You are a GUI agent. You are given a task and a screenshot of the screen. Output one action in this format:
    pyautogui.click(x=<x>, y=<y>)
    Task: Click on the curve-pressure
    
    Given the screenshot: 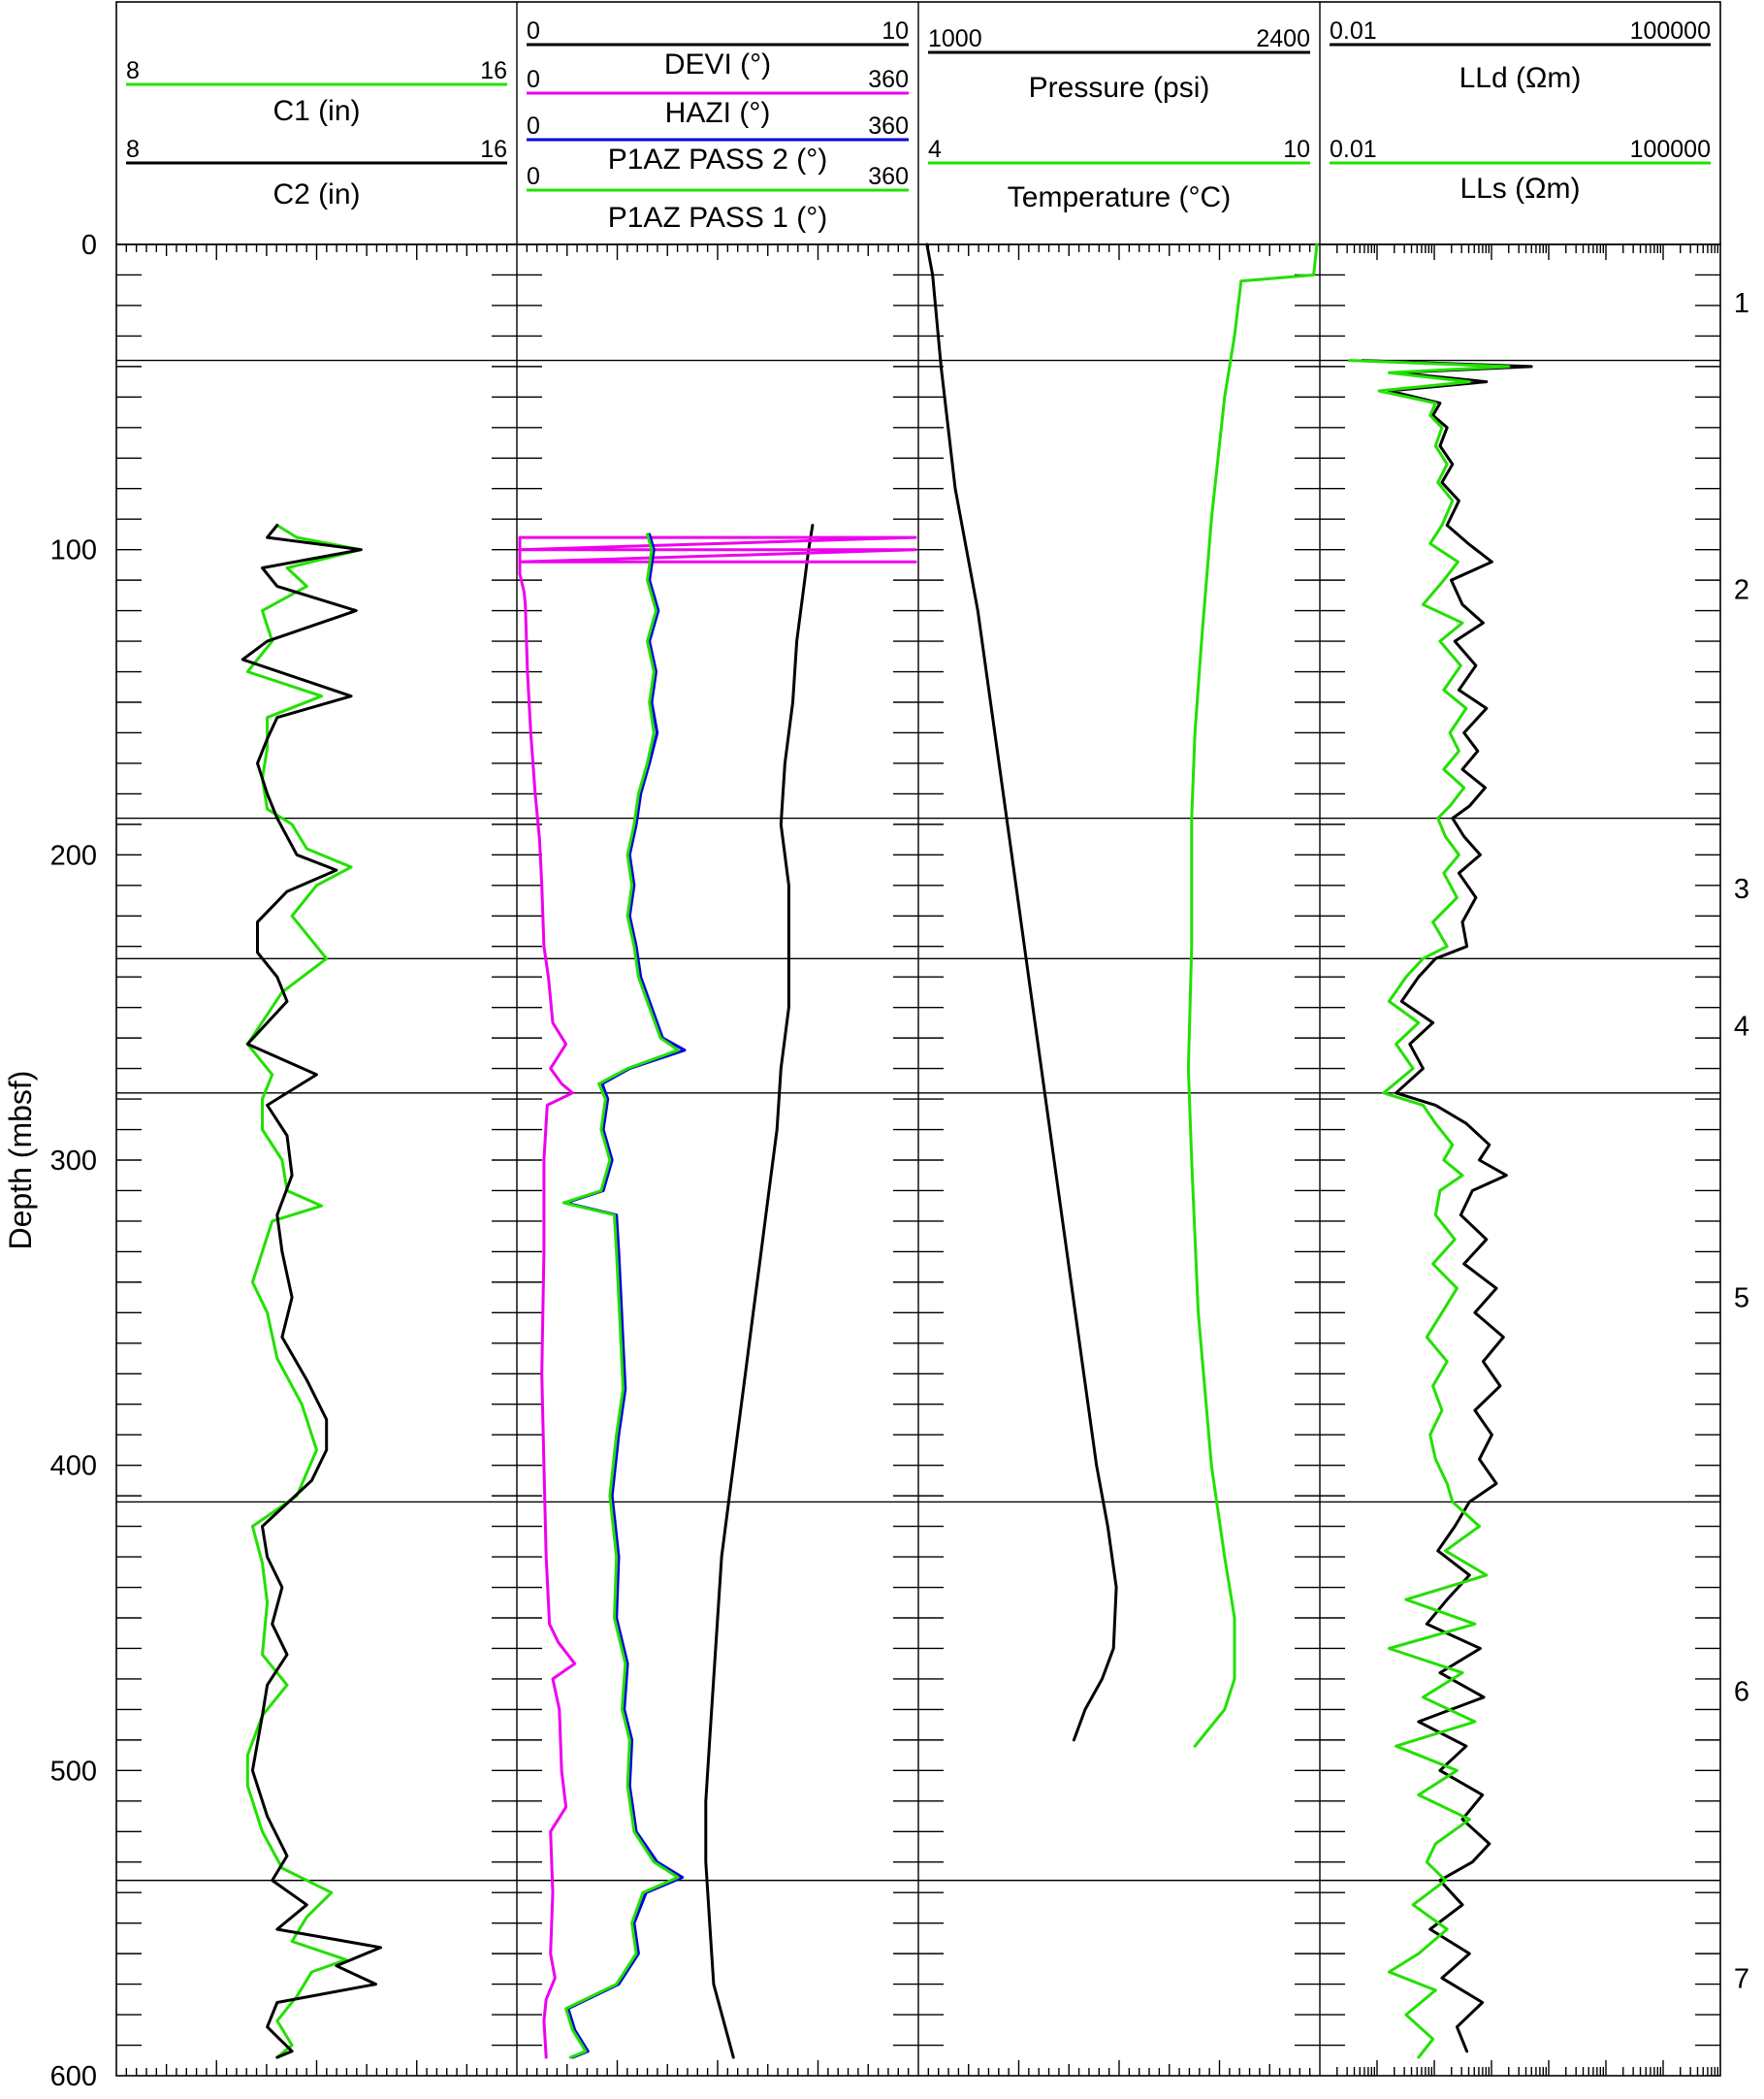 What is the action you would take?
    pyautogui.click(x=1021, y=992)
    